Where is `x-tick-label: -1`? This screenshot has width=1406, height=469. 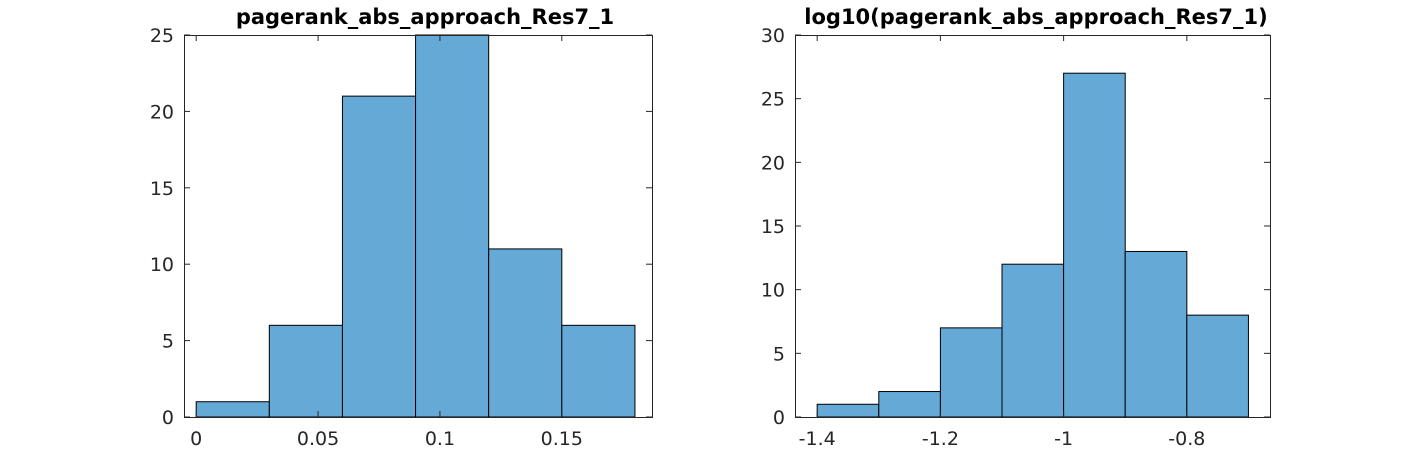
x-tick-label: -1 is located at coordinates (1063, 439).